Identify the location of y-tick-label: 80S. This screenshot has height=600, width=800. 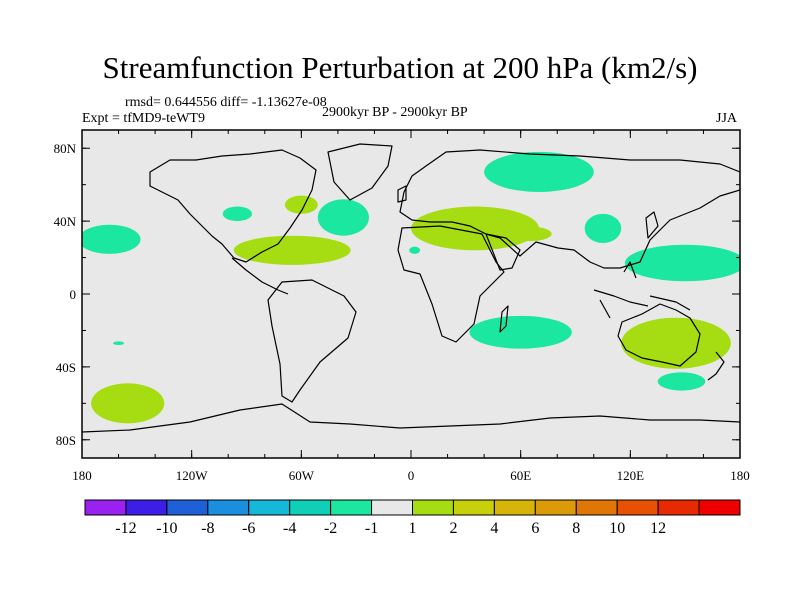
(66, 440).